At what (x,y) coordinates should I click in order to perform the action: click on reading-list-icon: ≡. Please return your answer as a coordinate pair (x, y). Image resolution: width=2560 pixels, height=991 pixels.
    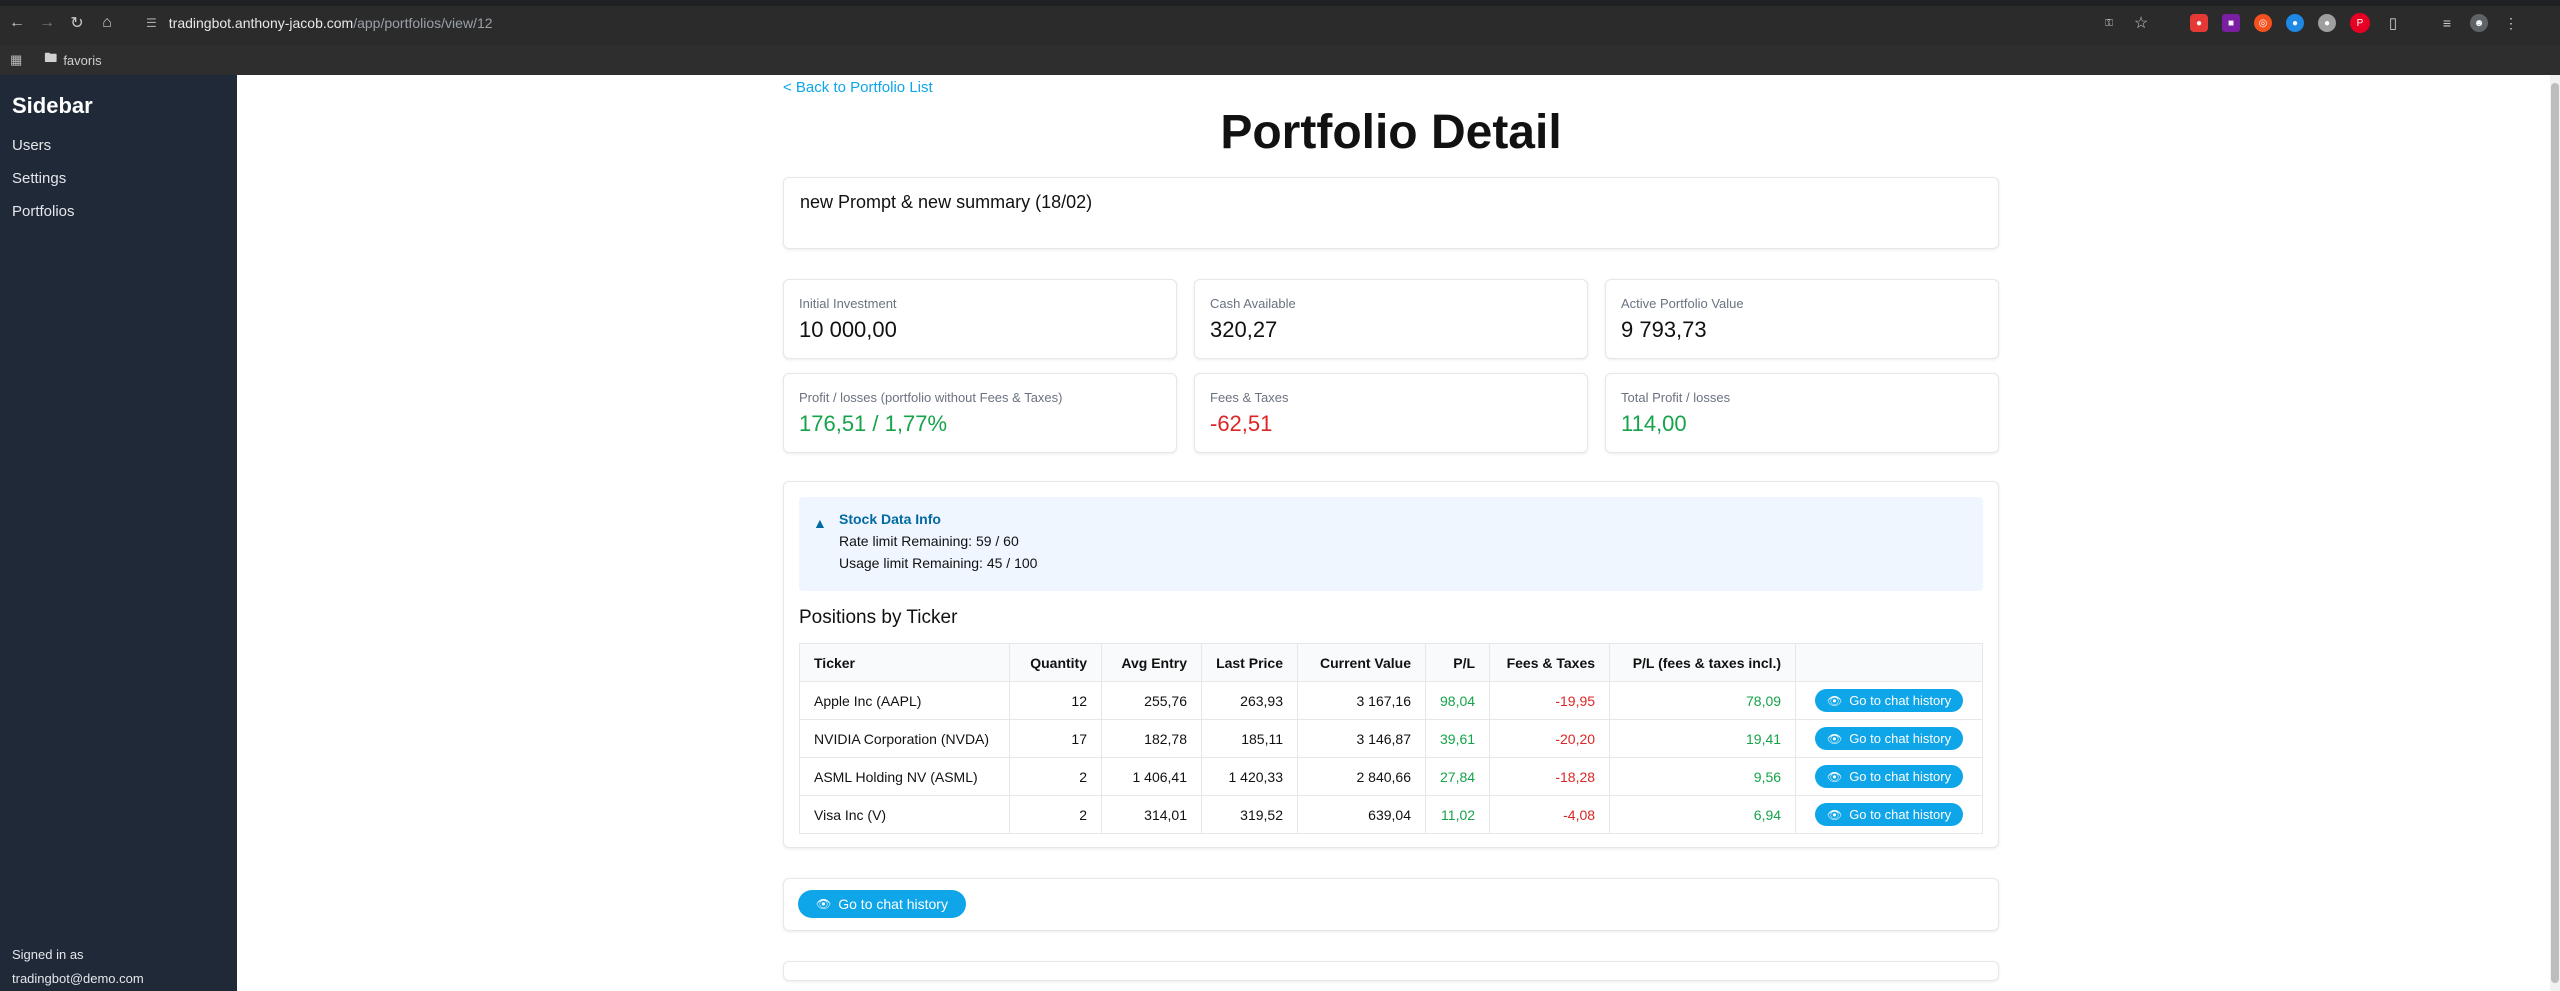
    Looking at the image, I should click on (2447, 23).